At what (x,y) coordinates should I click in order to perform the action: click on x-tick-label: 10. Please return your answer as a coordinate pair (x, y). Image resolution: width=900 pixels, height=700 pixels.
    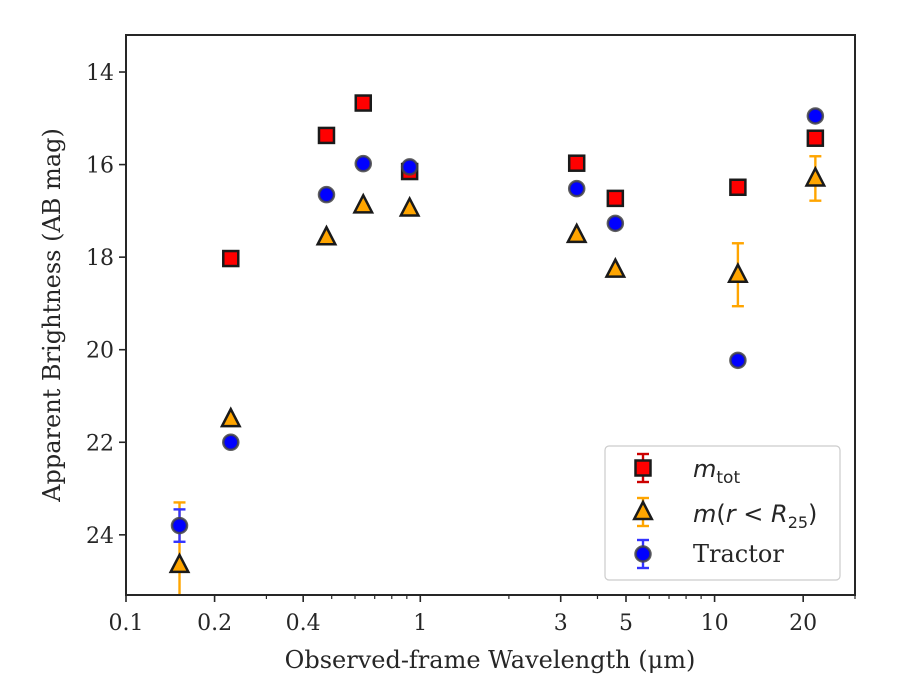
    Looking at the image, I should click on (715, 623).